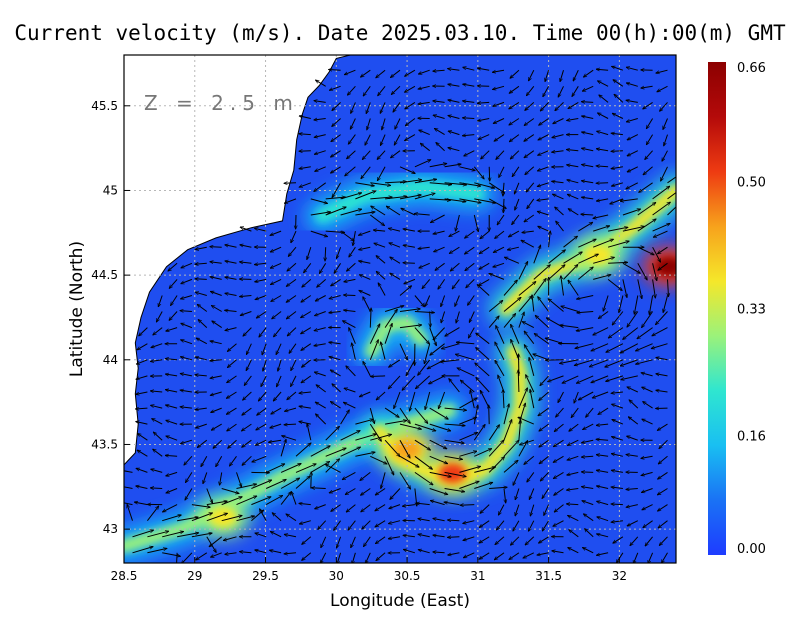  What do you see at coordinates (110, 317) in the screenshot?
I see `y-axis-ticks: 43 43.5 44 44.5 45 45.5` at bounding box center [110, 317].